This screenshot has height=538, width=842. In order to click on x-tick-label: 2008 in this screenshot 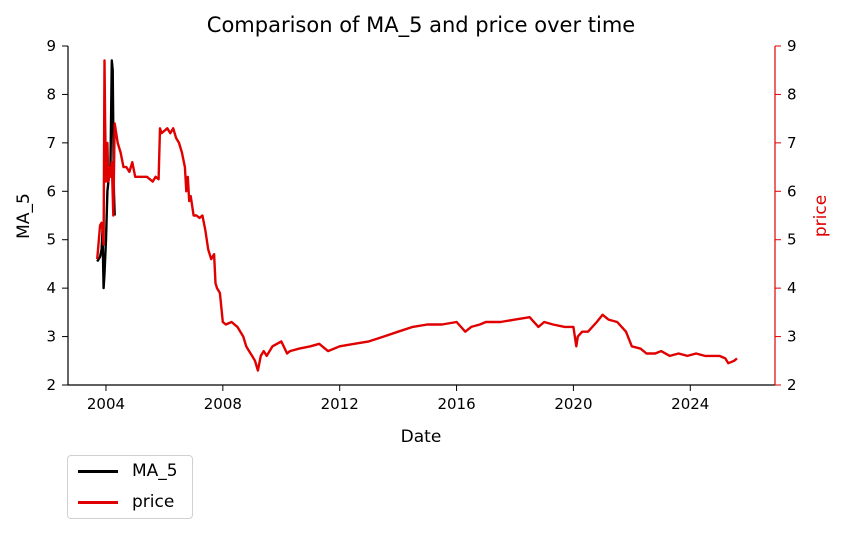, I will do `click(223, 404)`.